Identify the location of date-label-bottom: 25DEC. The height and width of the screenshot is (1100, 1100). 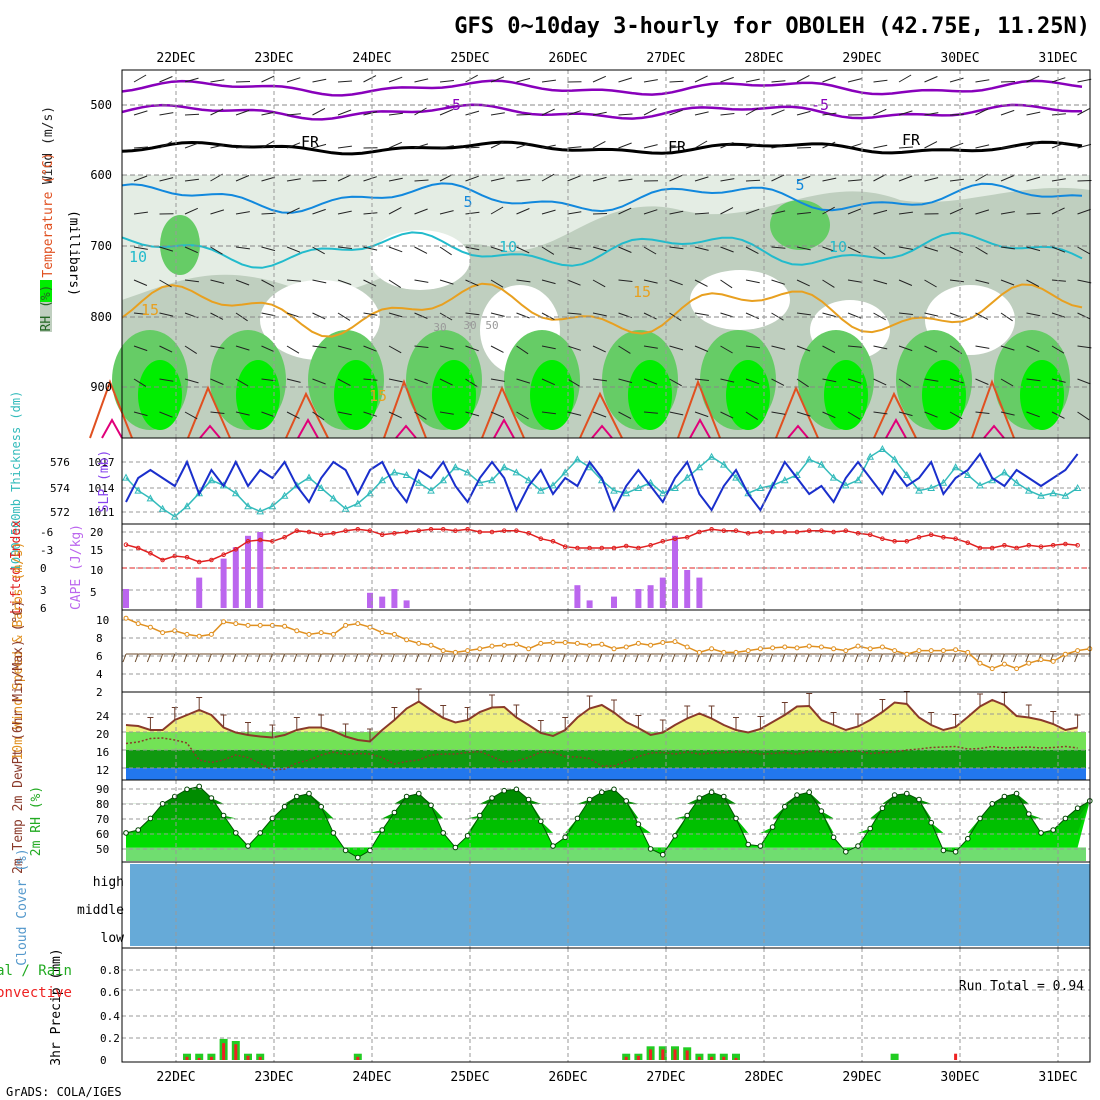
(469, 1077).